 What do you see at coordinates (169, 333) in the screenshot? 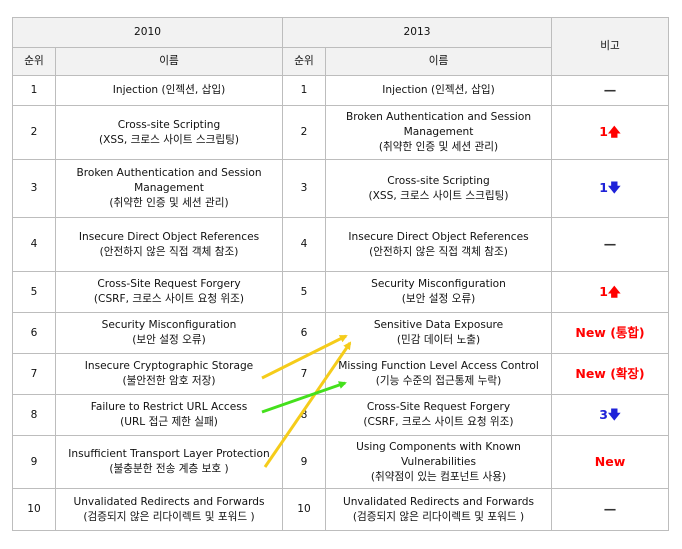
I see `name-2010: Security Misconfiguration (보안 설정 오류)` at bounding box center [169, 333].